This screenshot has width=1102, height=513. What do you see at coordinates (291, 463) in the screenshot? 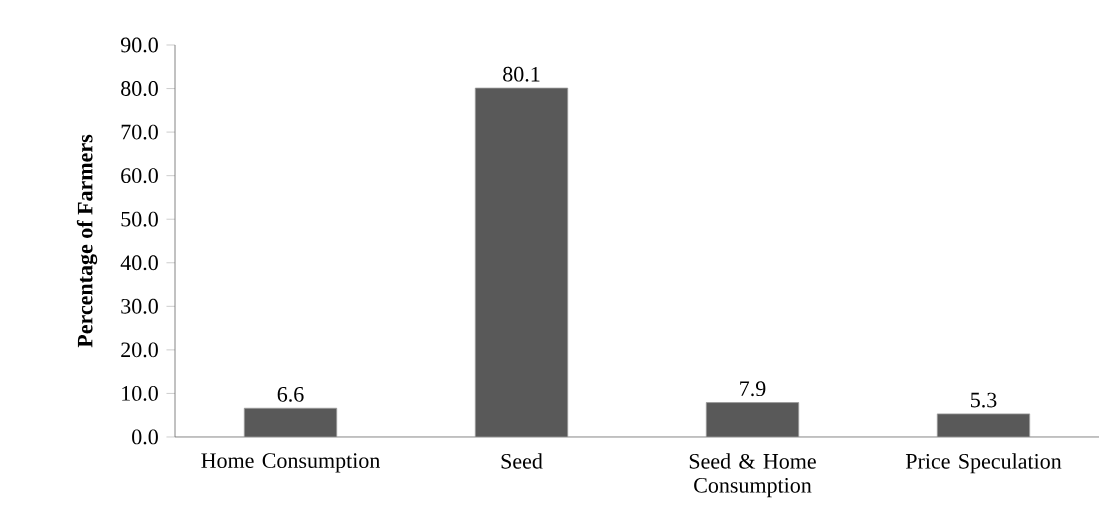
I see `x-tick-label: Home Consumption` at bounding box center [291, 463].